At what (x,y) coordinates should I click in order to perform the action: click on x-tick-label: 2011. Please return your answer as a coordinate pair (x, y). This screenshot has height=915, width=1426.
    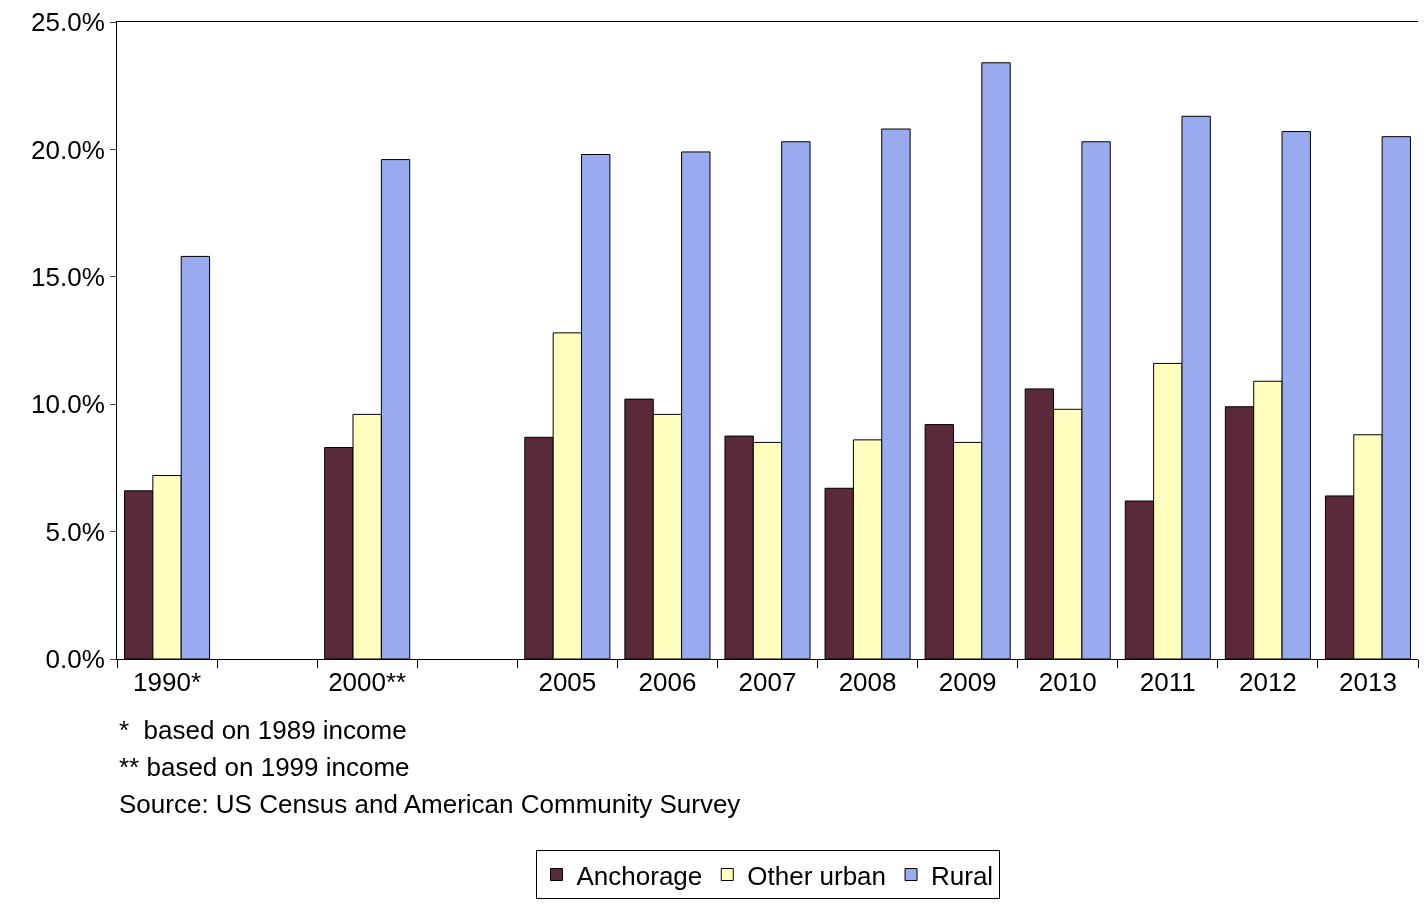
    Looking at the image, I should click on (1167, 682).